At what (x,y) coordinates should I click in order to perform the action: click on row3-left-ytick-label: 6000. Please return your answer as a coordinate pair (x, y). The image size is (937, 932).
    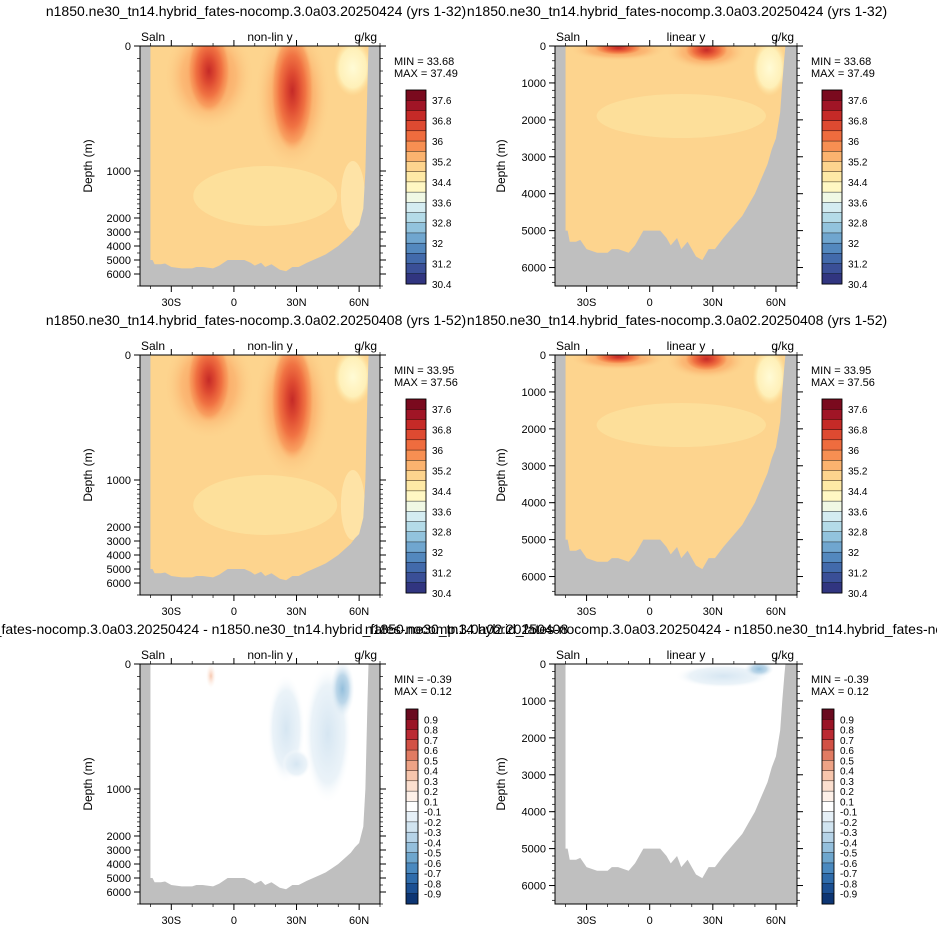
    Looking at the image, I should click on (119, 893).